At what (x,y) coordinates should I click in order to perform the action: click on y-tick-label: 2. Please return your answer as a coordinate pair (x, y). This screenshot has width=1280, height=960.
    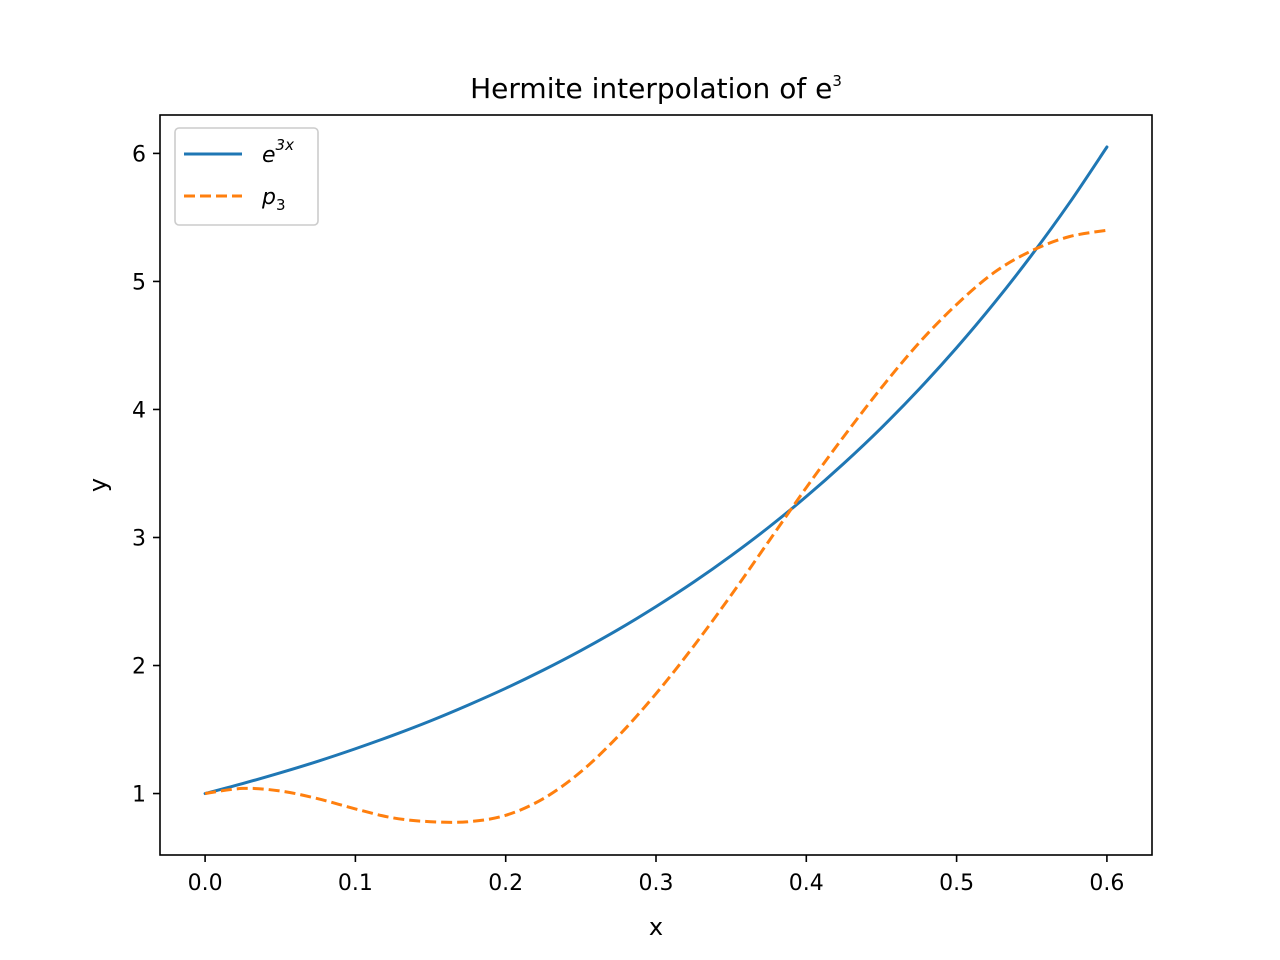
    Looking at the image, I should click on (139, 667).